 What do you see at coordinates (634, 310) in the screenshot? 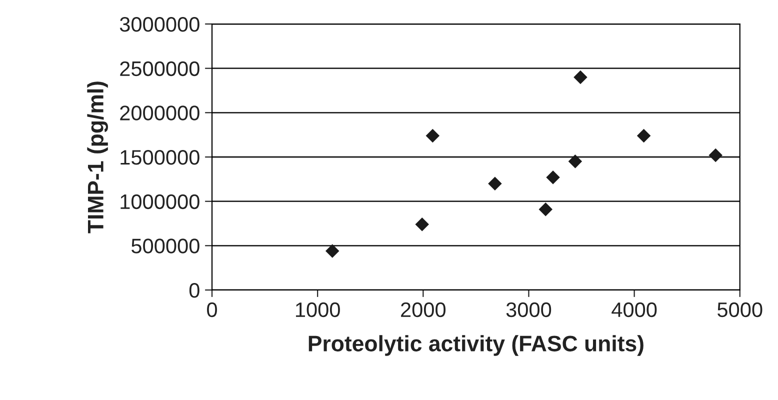
I see `x-tick-label: 4000` at bounding box center [634, 310].